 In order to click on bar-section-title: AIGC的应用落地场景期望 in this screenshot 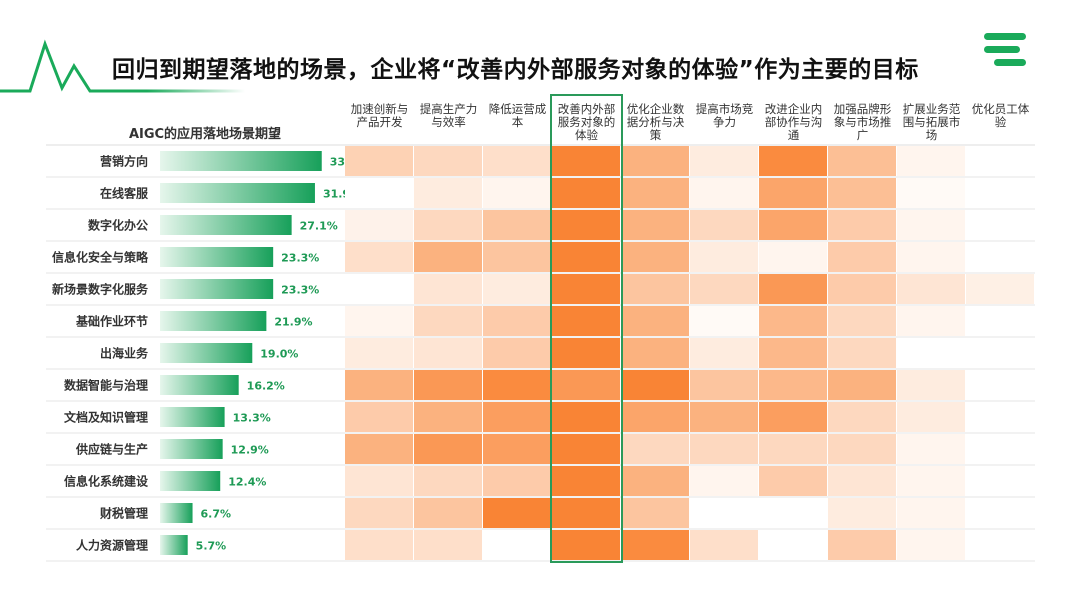, I will do `click(205, 134)`.